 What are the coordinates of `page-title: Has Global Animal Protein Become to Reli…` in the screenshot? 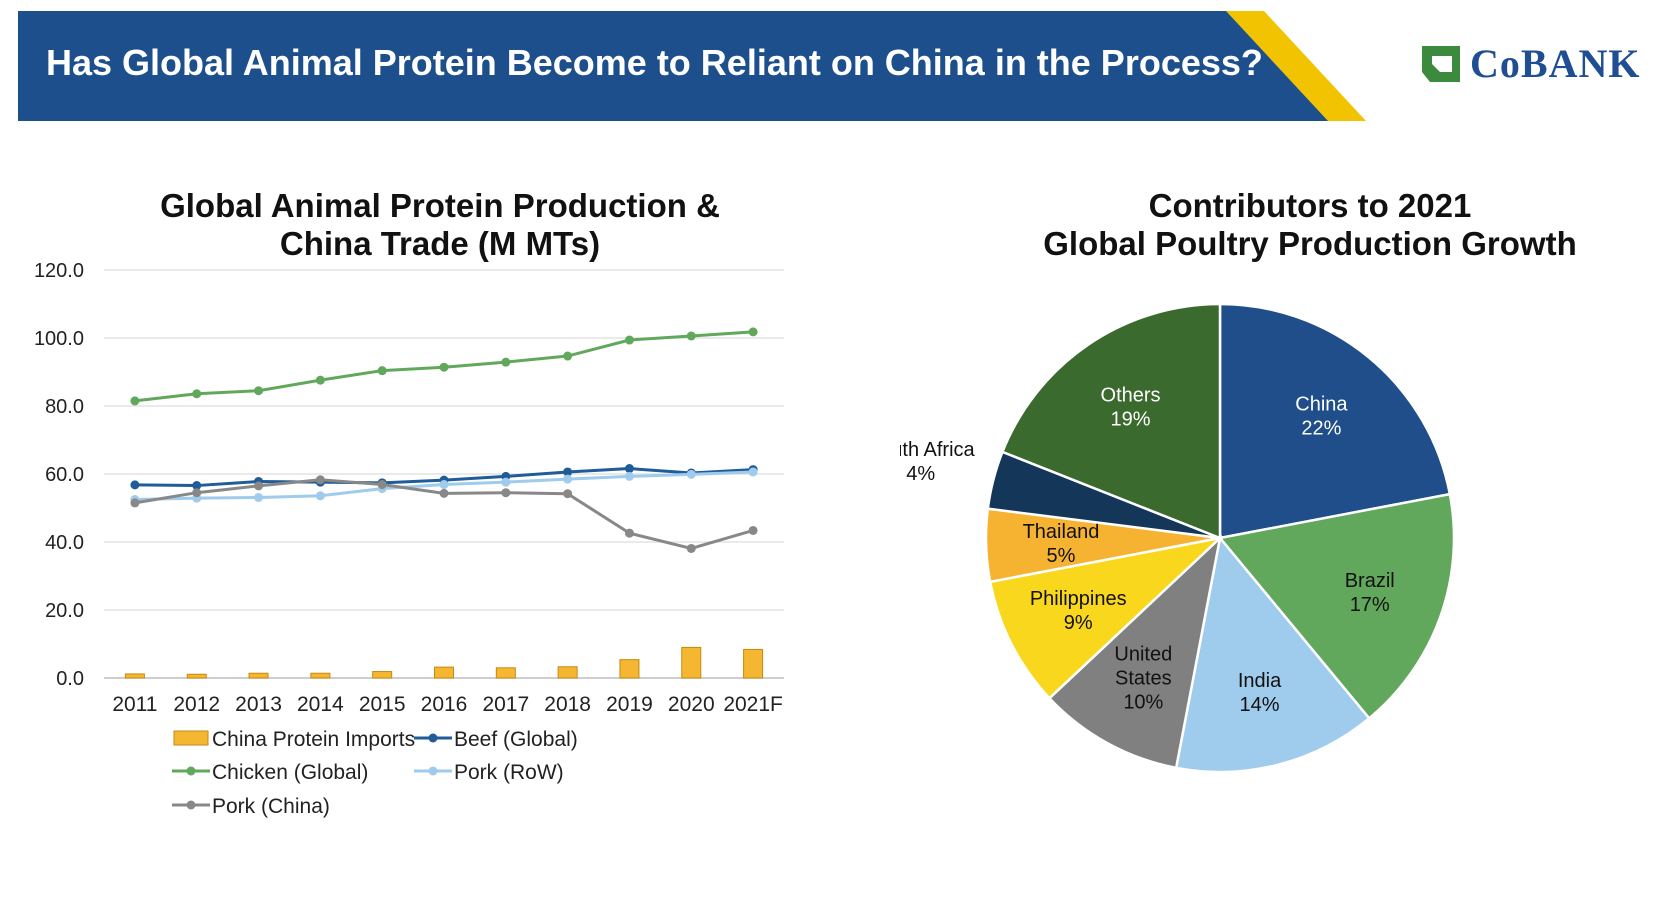 It's located at (654, 62).